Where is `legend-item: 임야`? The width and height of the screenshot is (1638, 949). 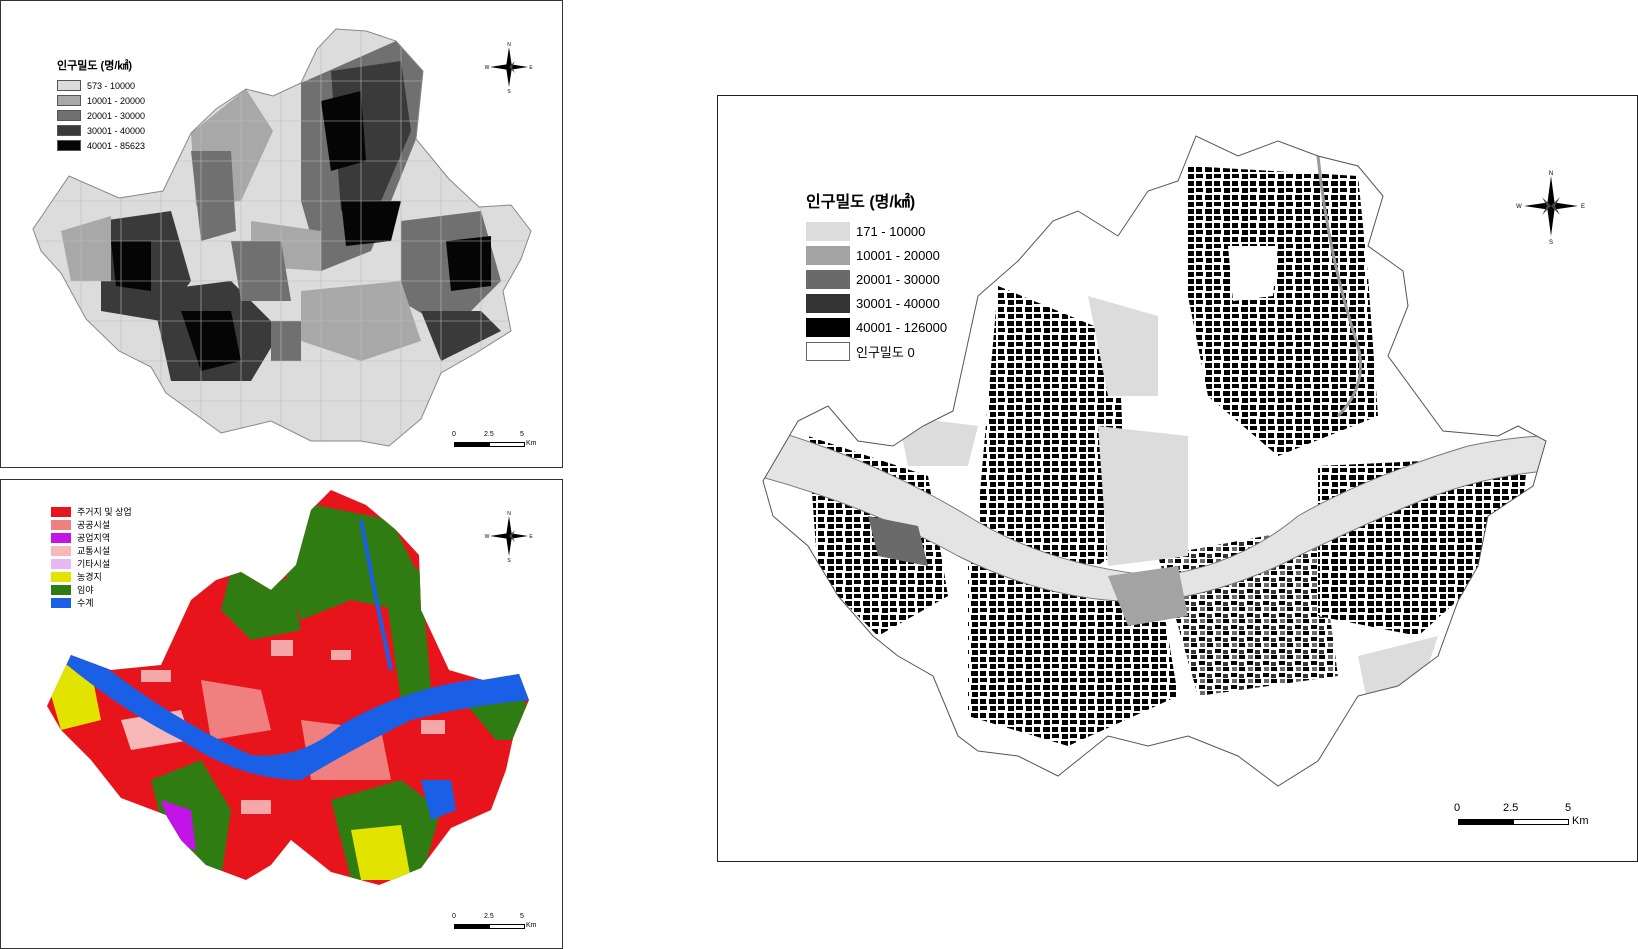 legend-item: 임야 is located at coordinates (91, 589).